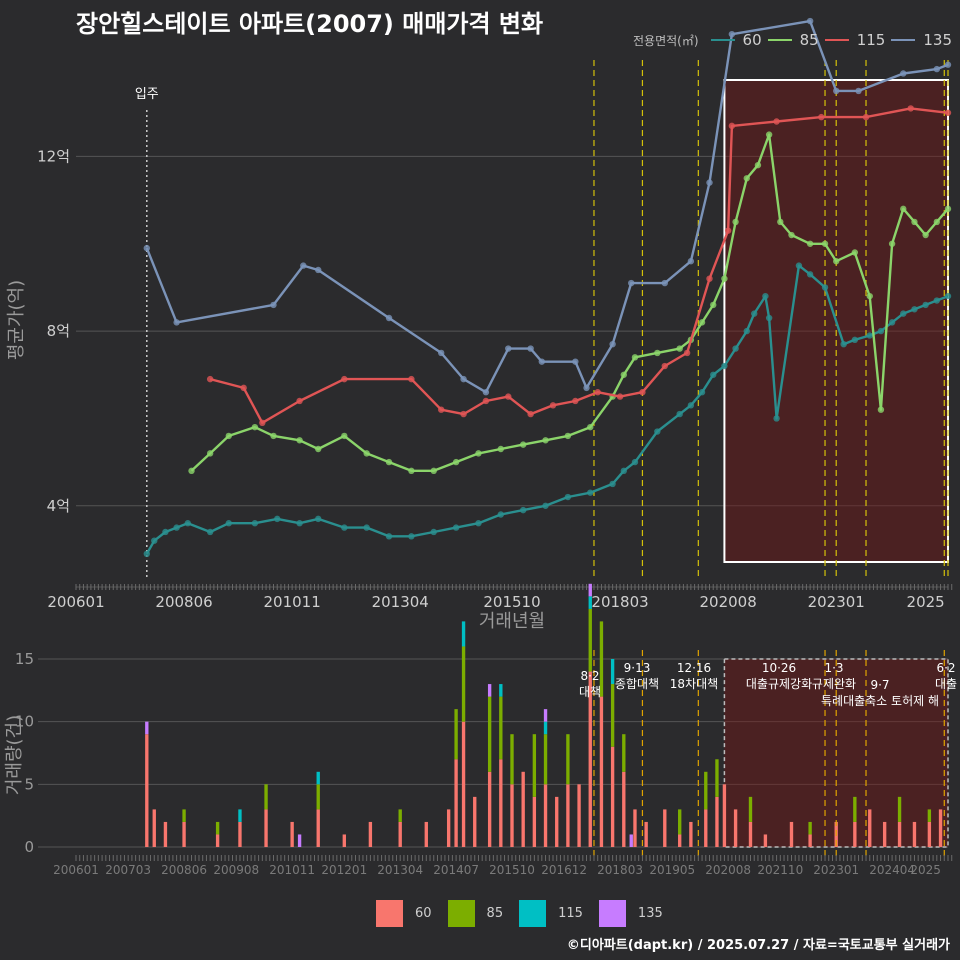 This screenshot has height=960, width=960. What do you see at coordinates (779, 684) in the screenshot?
I see `policy-text-label: 대출규제강화` at bounding box center [779, 684].